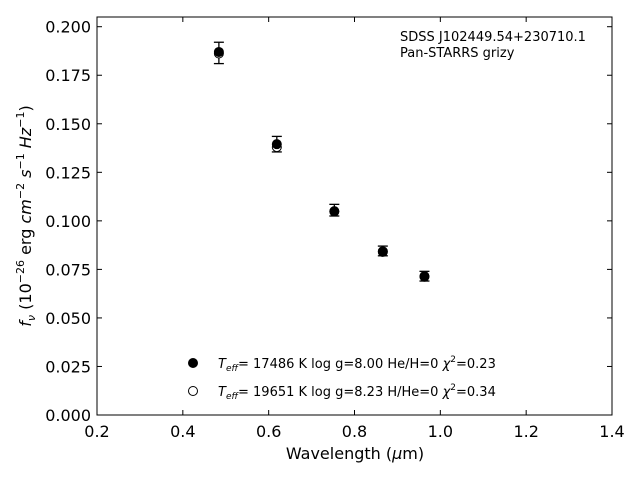 This screenshot has height=480, width=640. What do you see at coordinates (96, 431) in the screenshot?
I see `x-tick-label-0: 0.2` at bounding box center [96, 431].